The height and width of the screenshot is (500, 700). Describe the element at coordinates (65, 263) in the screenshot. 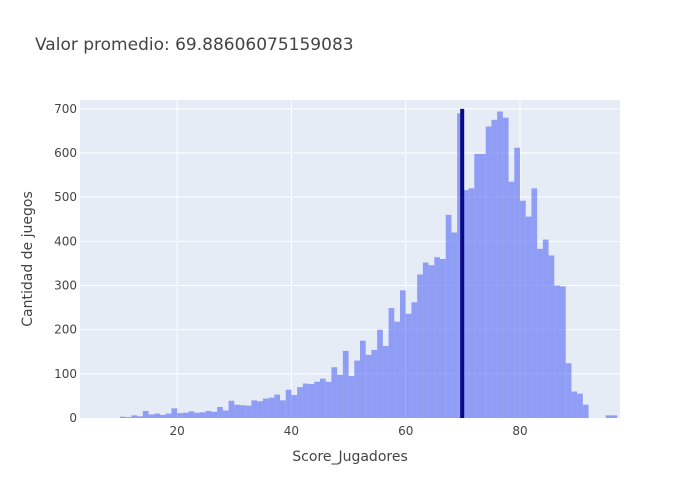

I see `y-axis-ticks: 0 100 200 300 400 500 600 700` at that location.